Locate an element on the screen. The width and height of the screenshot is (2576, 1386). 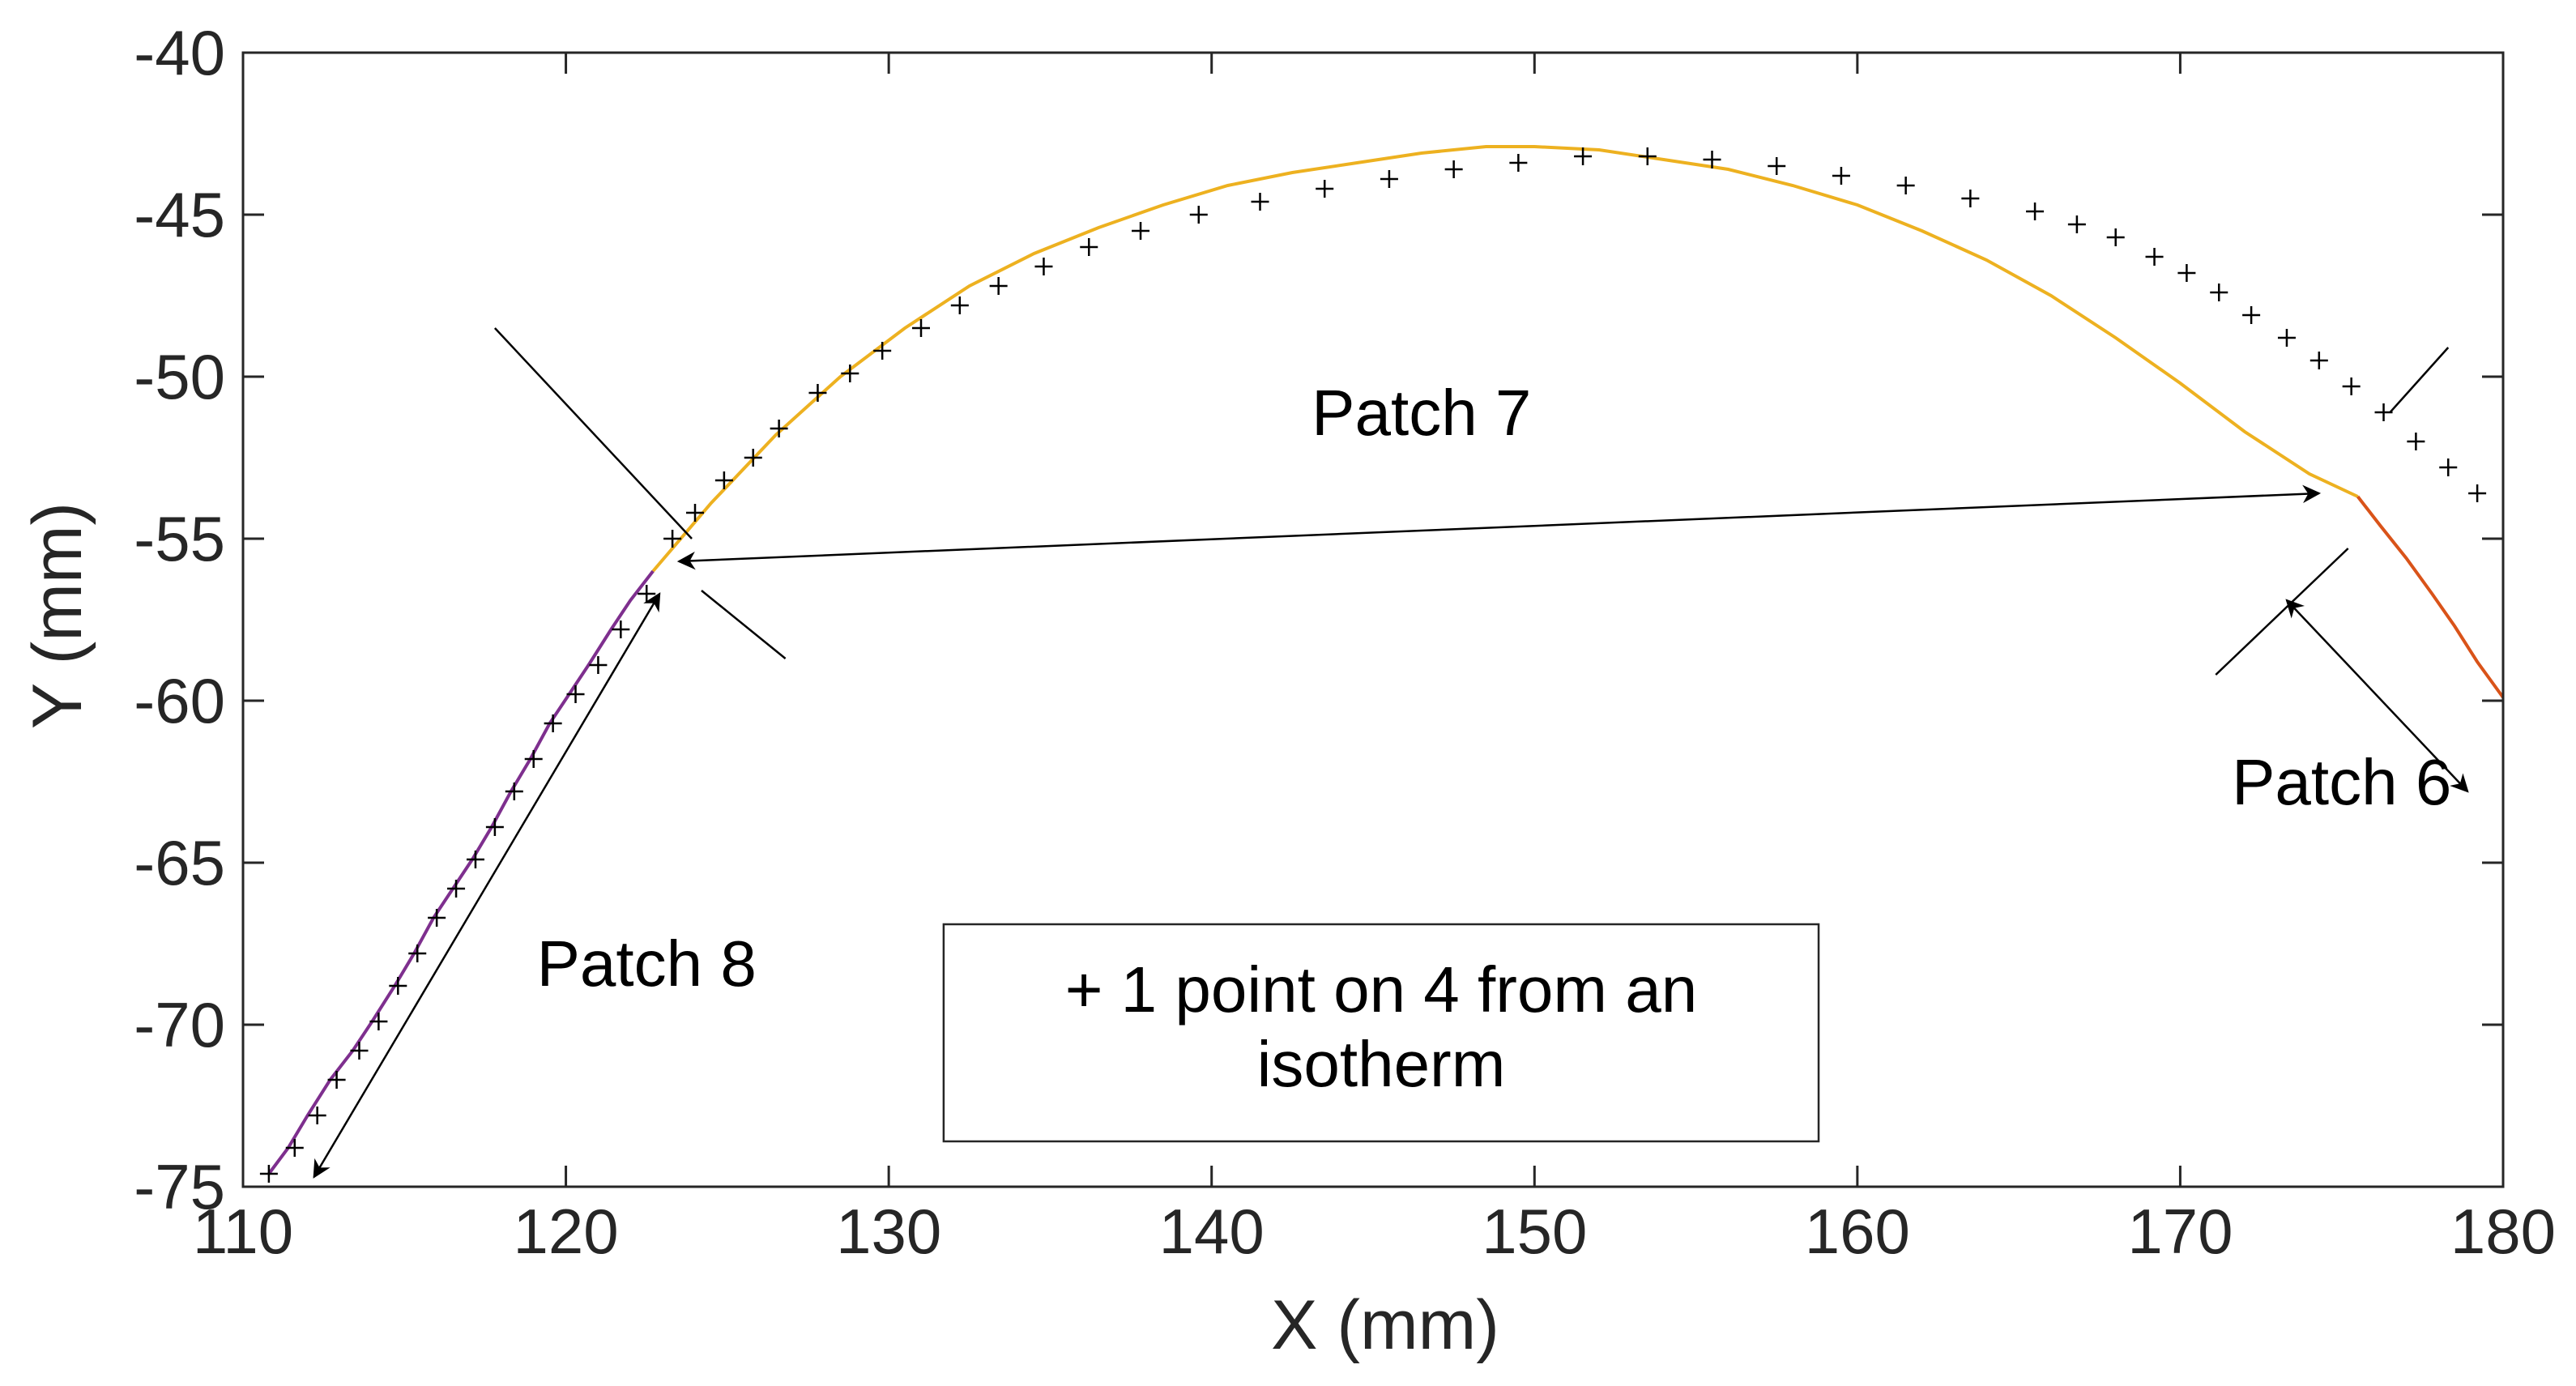
x-tick-label: 110 is located at coordinates (243, 1231).